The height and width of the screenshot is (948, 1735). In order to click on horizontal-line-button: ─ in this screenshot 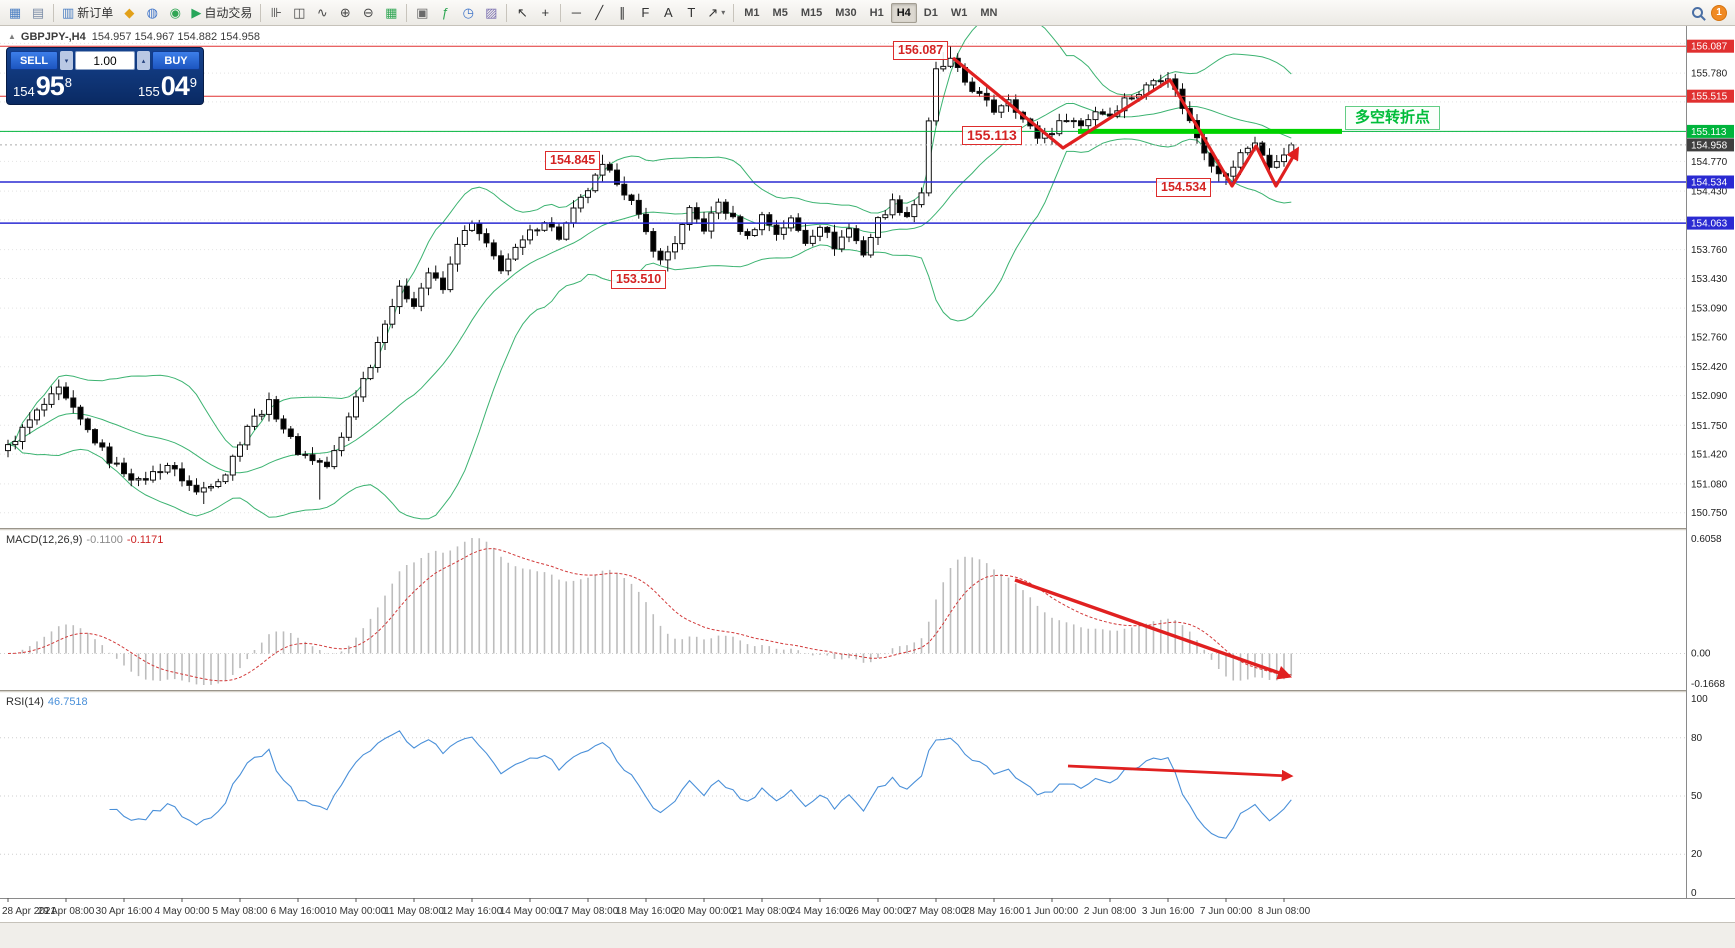, I will do `click(576, 13)`.